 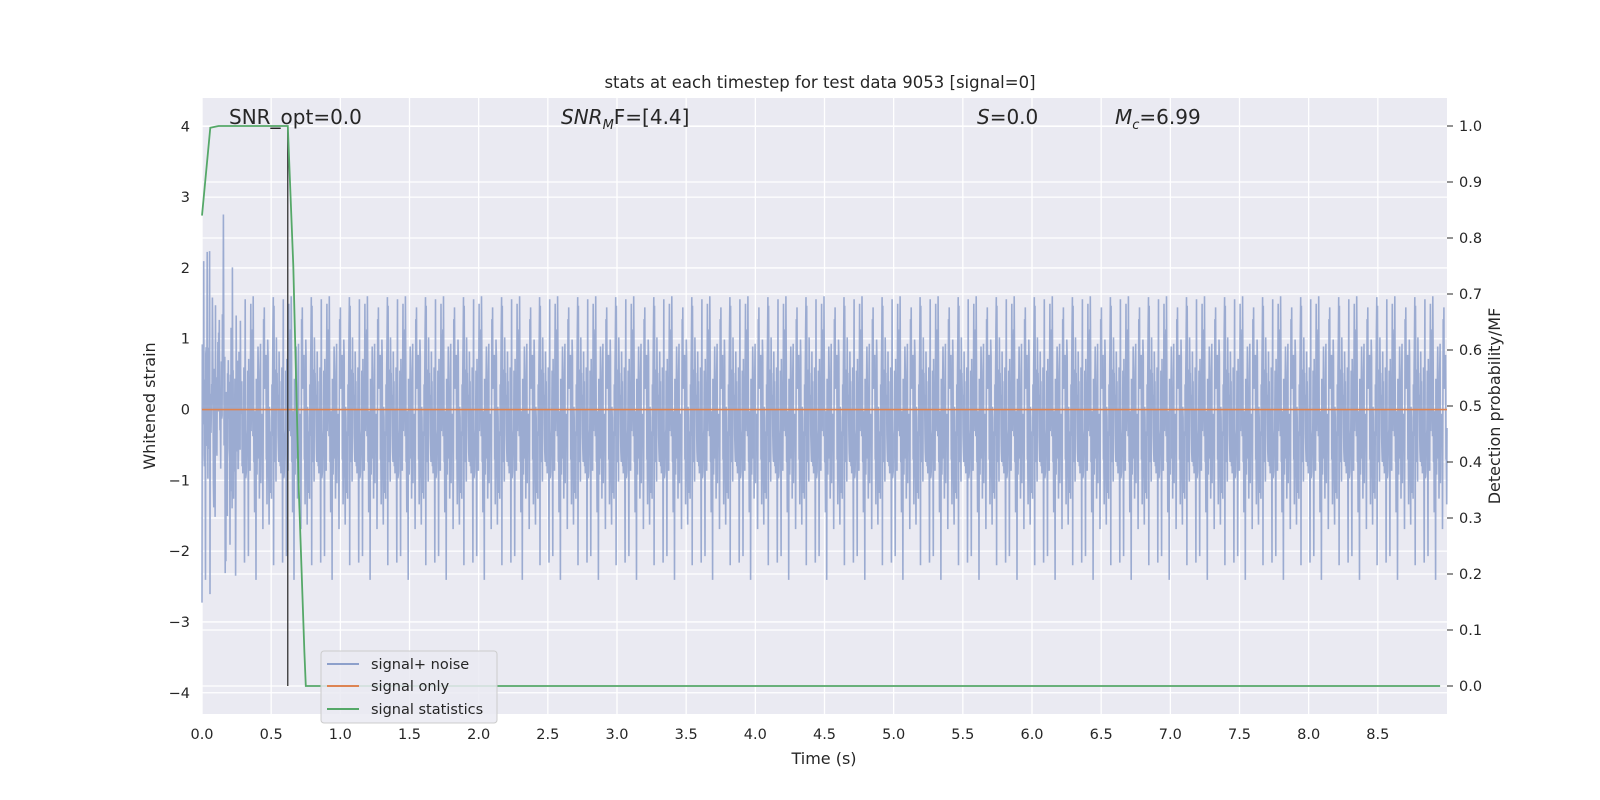 What do you see at coordinates (824, 735) in the screenshot?
I see `x-tick-label: 4.5` at bounding box center [824, 735].